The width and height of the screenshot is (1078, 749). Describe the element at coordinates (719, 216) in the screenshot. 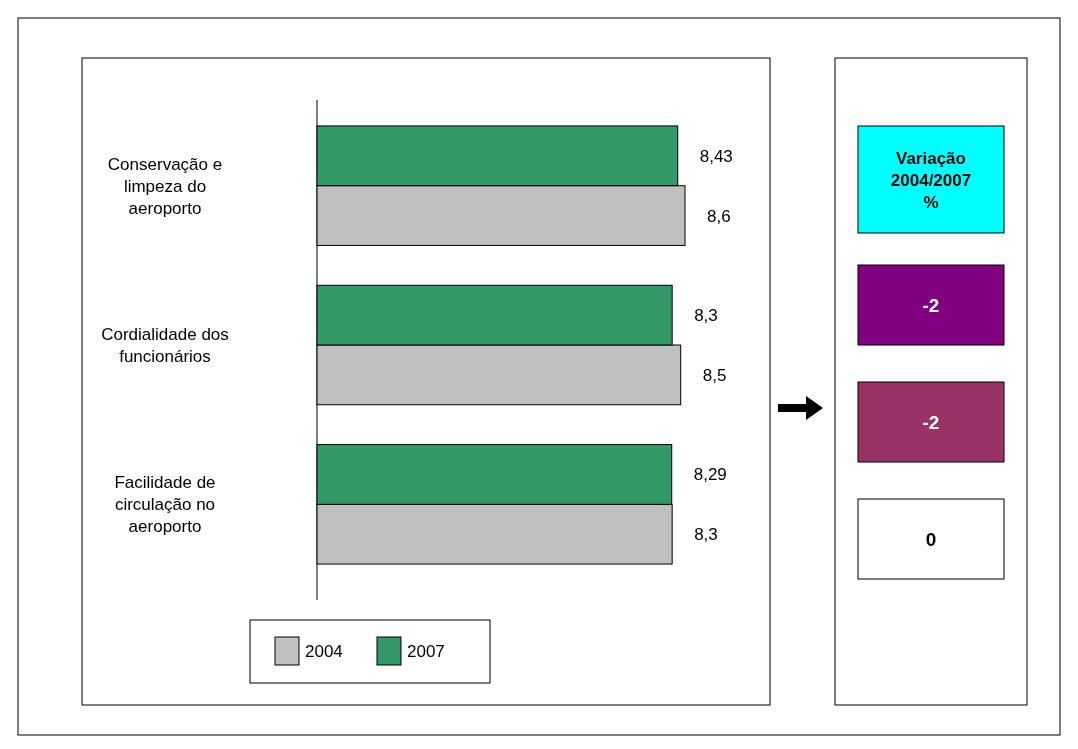

I see `data-label: 8,6` at that location.